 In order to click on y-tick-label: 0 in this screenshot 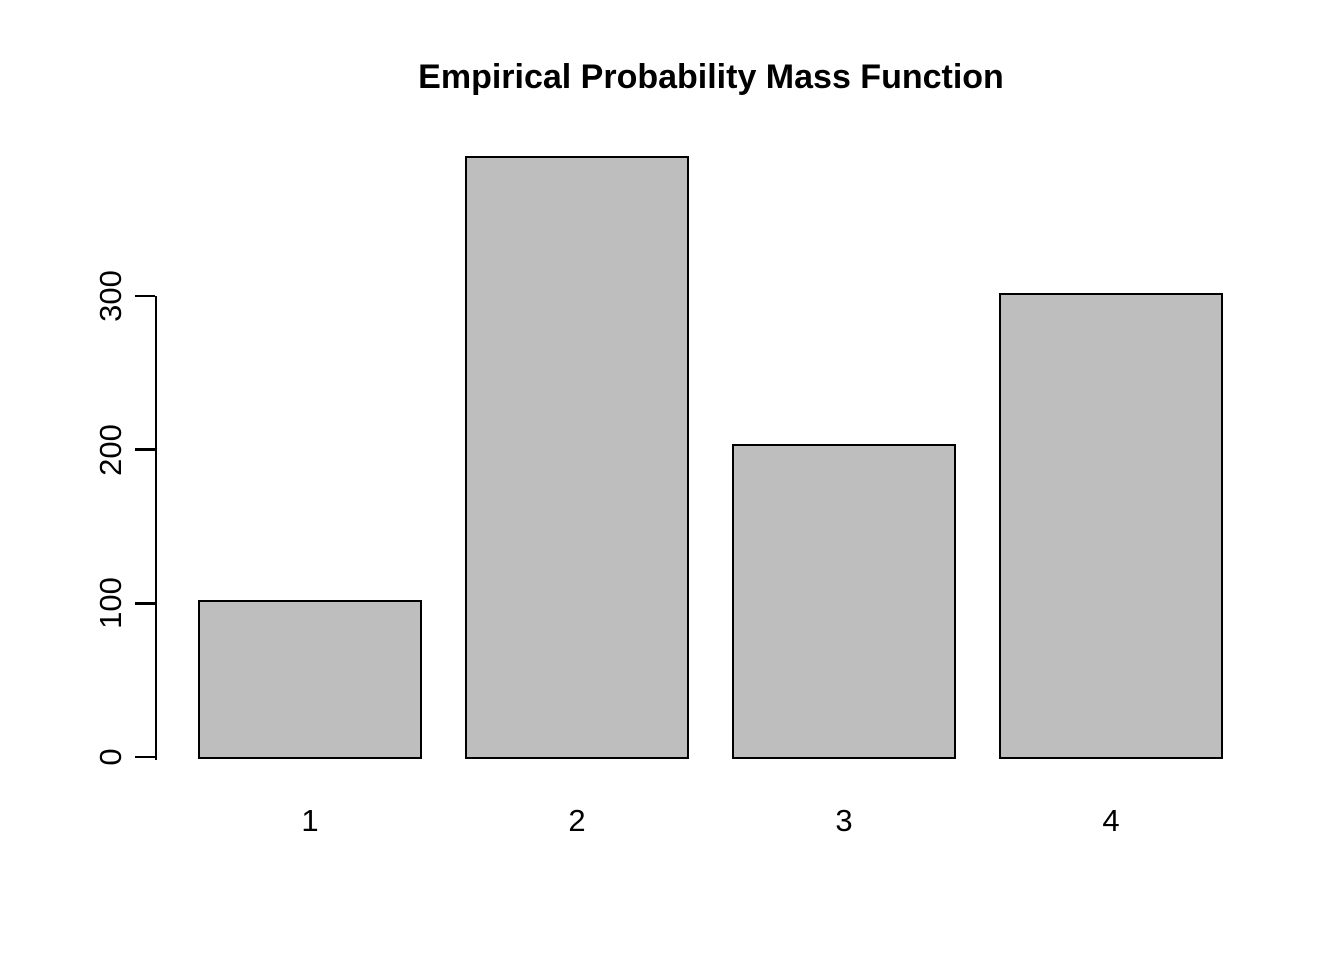, I will do `click(110, 757)`.